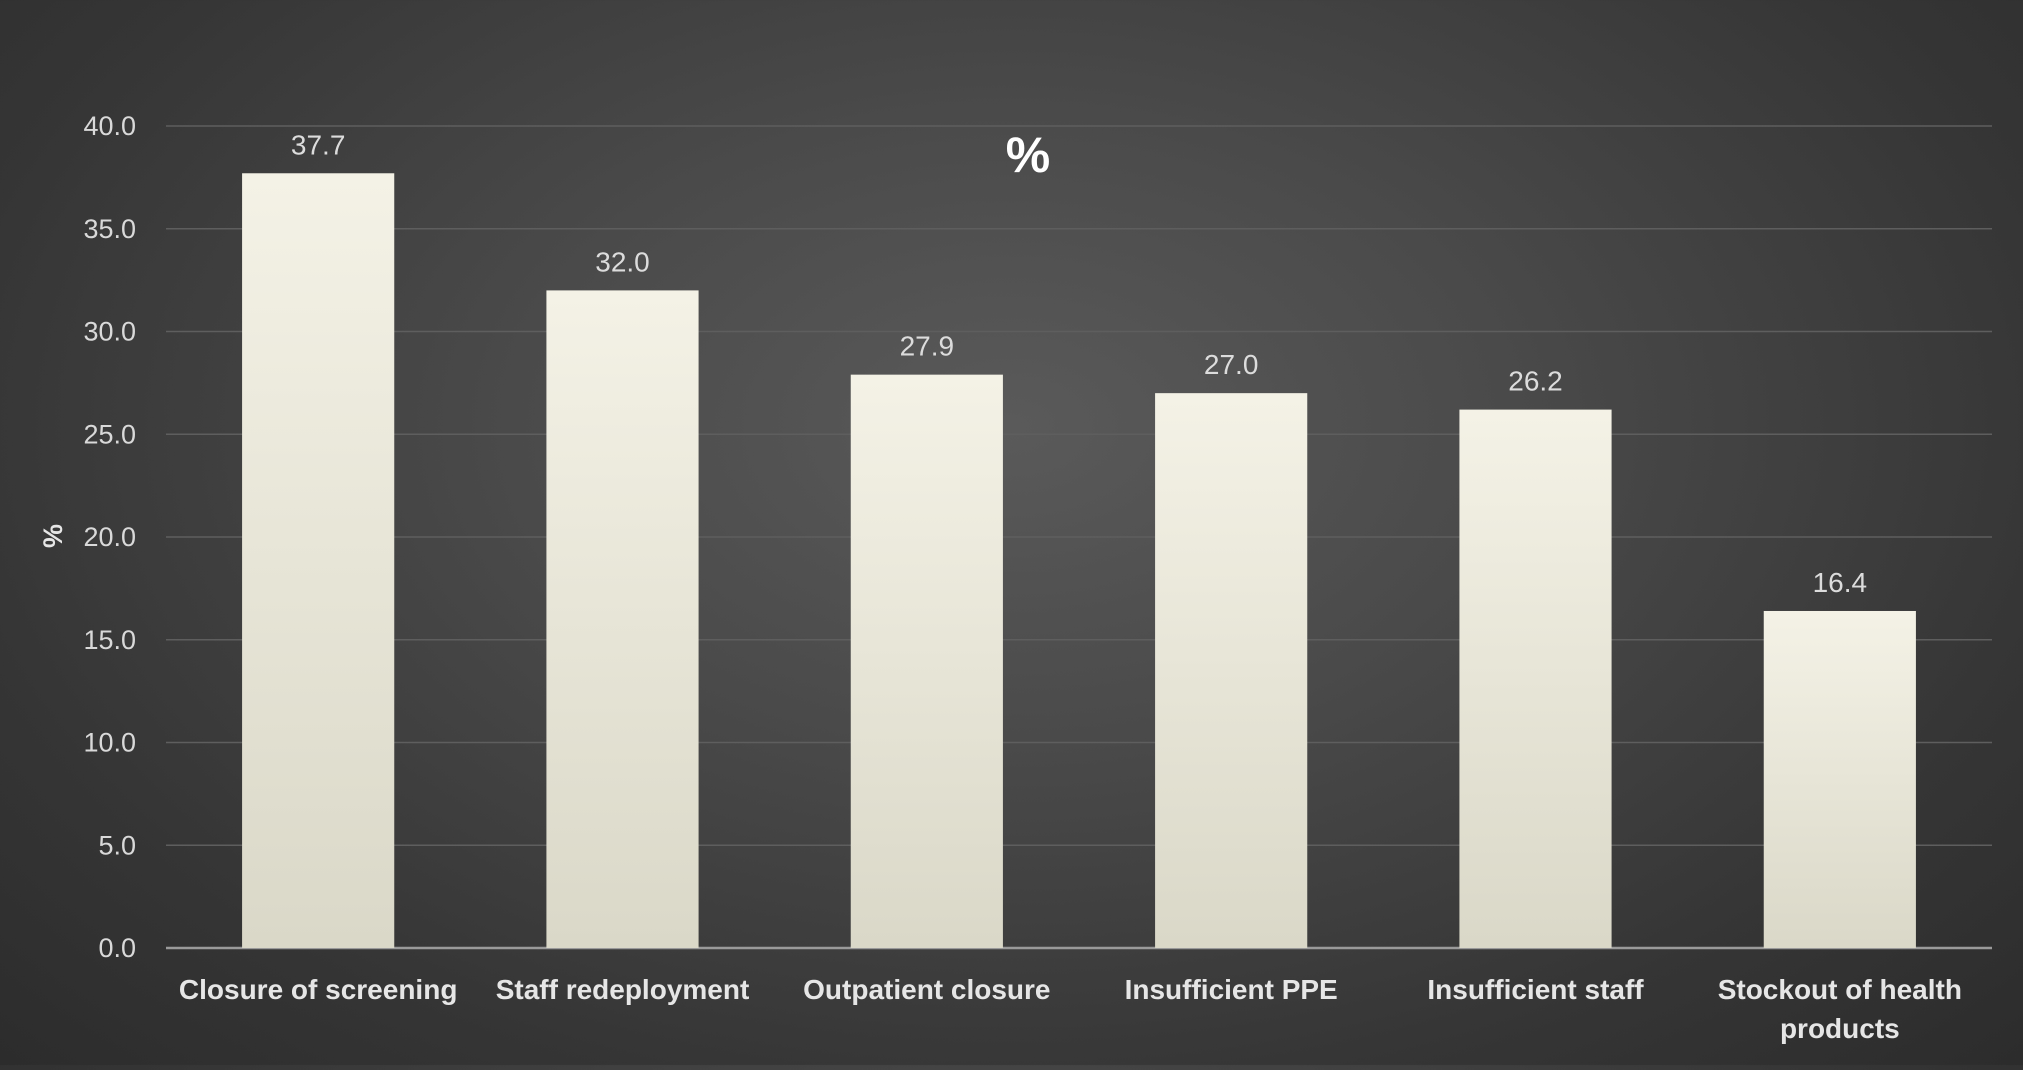  I want to click on y-tick-label: 20.0, so click(109, 537).